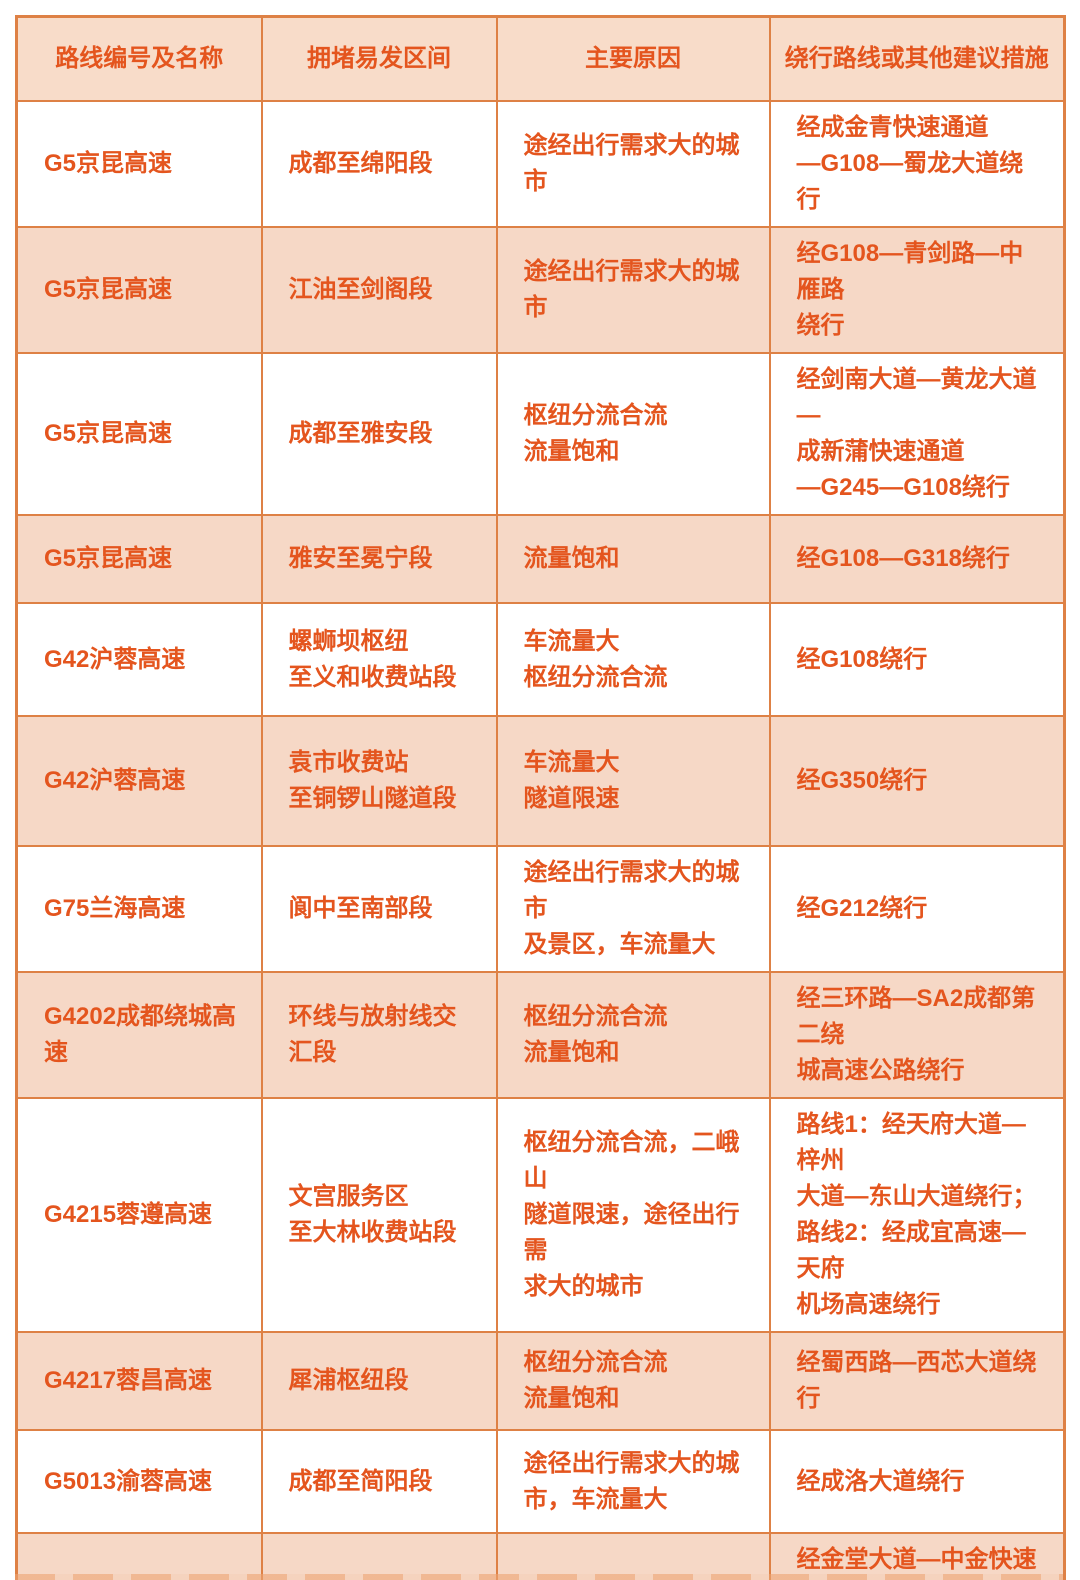  What do you see at coordinates (139, 909) in the screenshot?
I see `cell-route: G75兰海高速` at bounding box center [139, 909].